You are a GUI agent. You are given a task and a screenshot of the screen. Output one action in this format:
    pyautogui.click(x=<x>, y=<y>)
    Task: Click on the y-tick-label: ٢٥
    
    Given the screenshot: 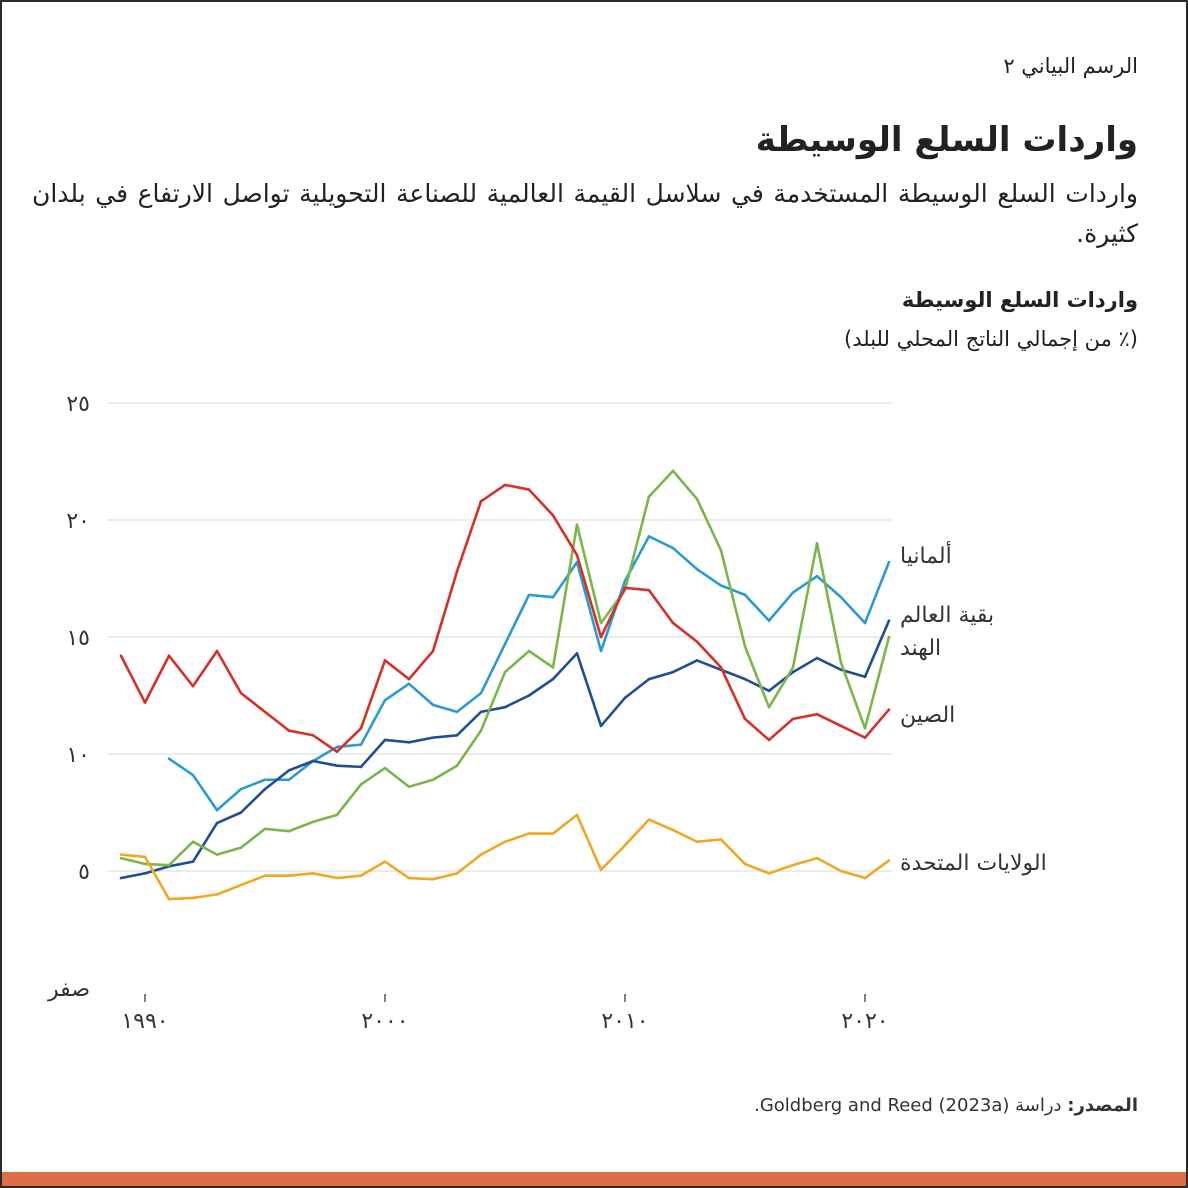 What is the action you would take?
    pyautogui.click(x=78, y=404)
    